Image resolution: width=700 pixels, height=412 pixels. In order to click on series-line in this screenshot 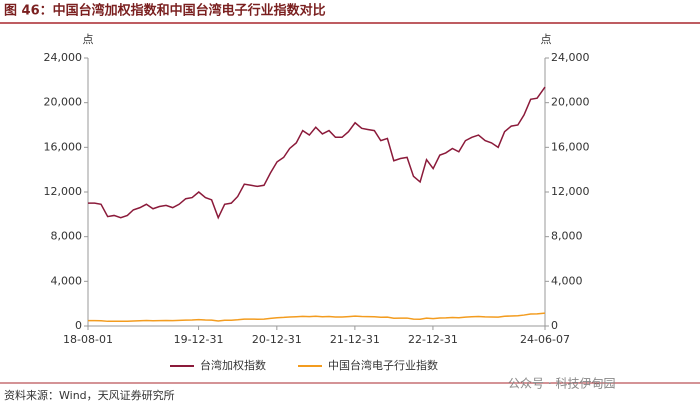, I will do `click(317, 317)`.